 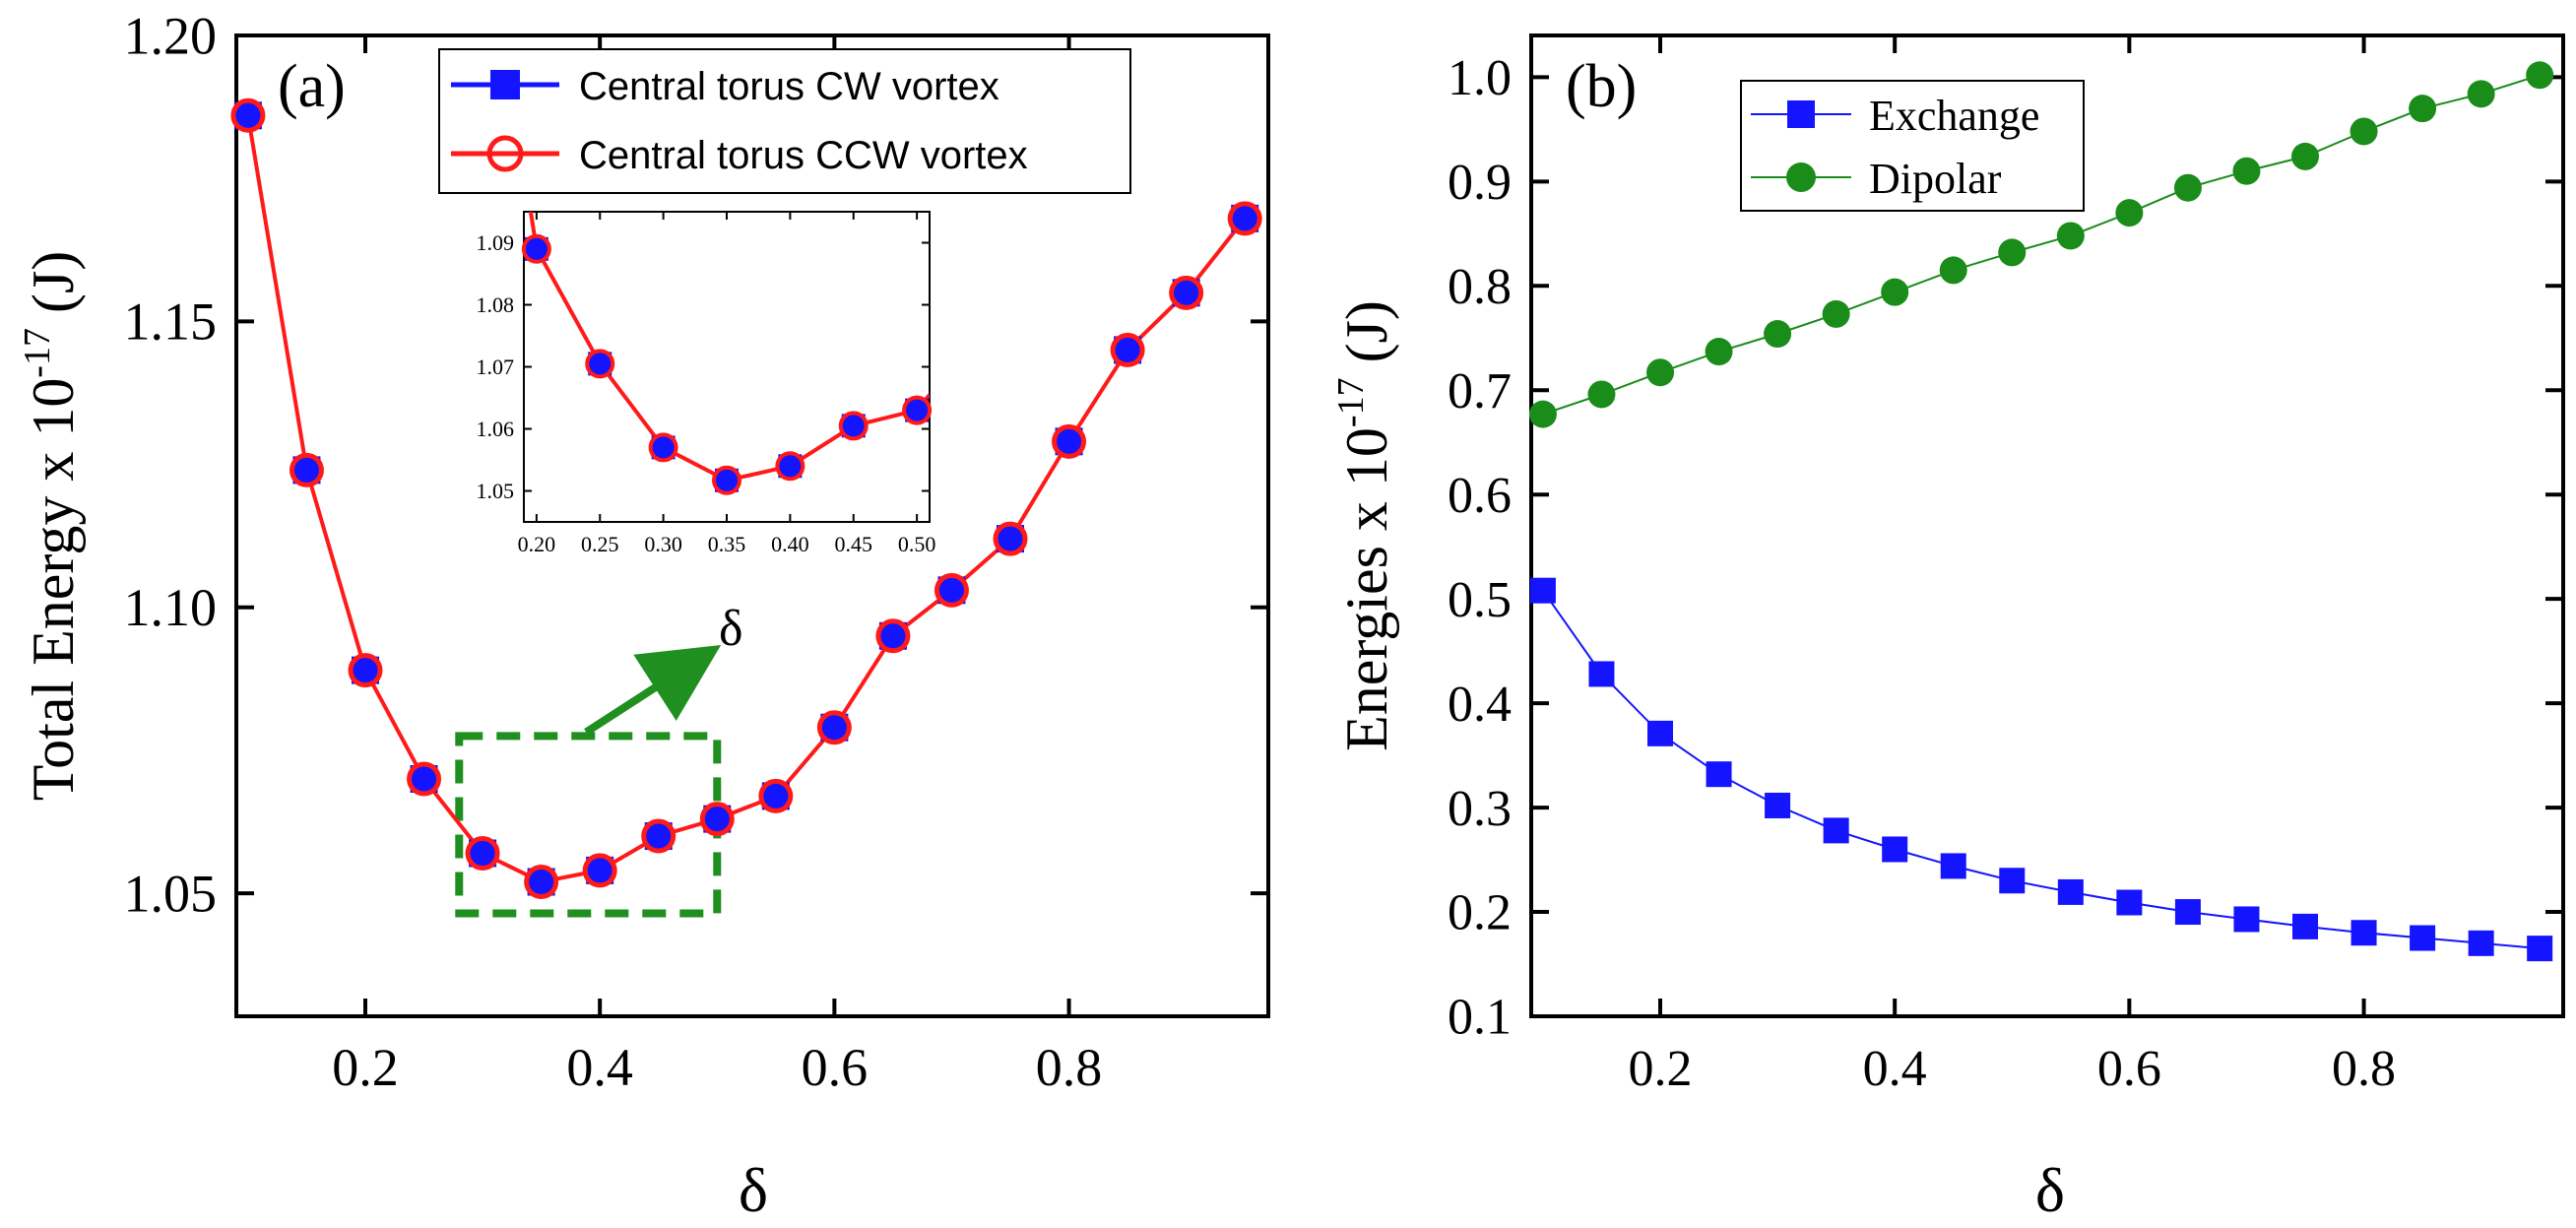 I want to click on inset-x-tick-label: 0.25, so click(x=600, y=544).